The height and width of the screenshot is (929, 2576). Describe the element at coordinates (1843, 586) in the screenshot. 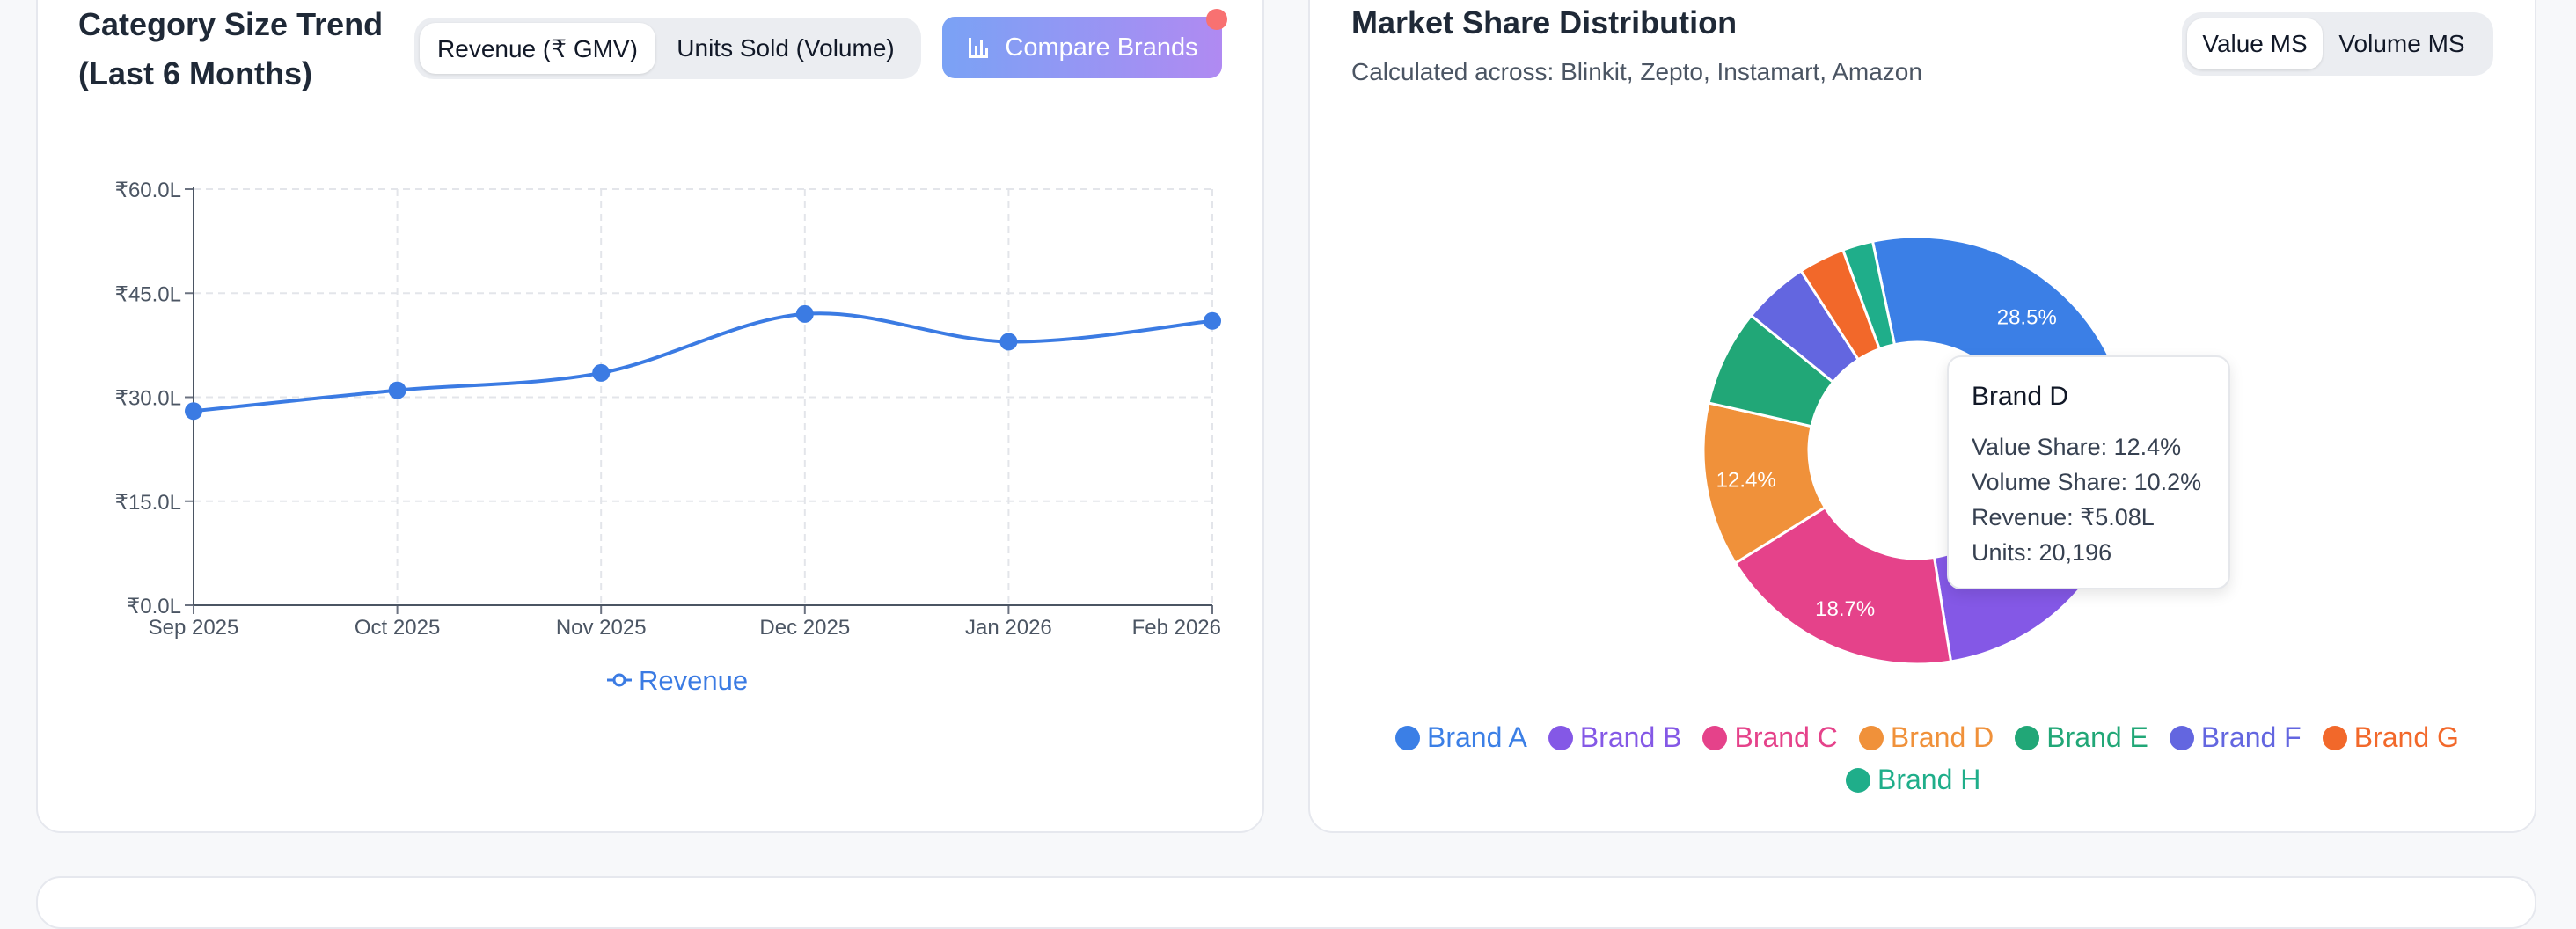

I see `donut-slice-brand-c` at that location.